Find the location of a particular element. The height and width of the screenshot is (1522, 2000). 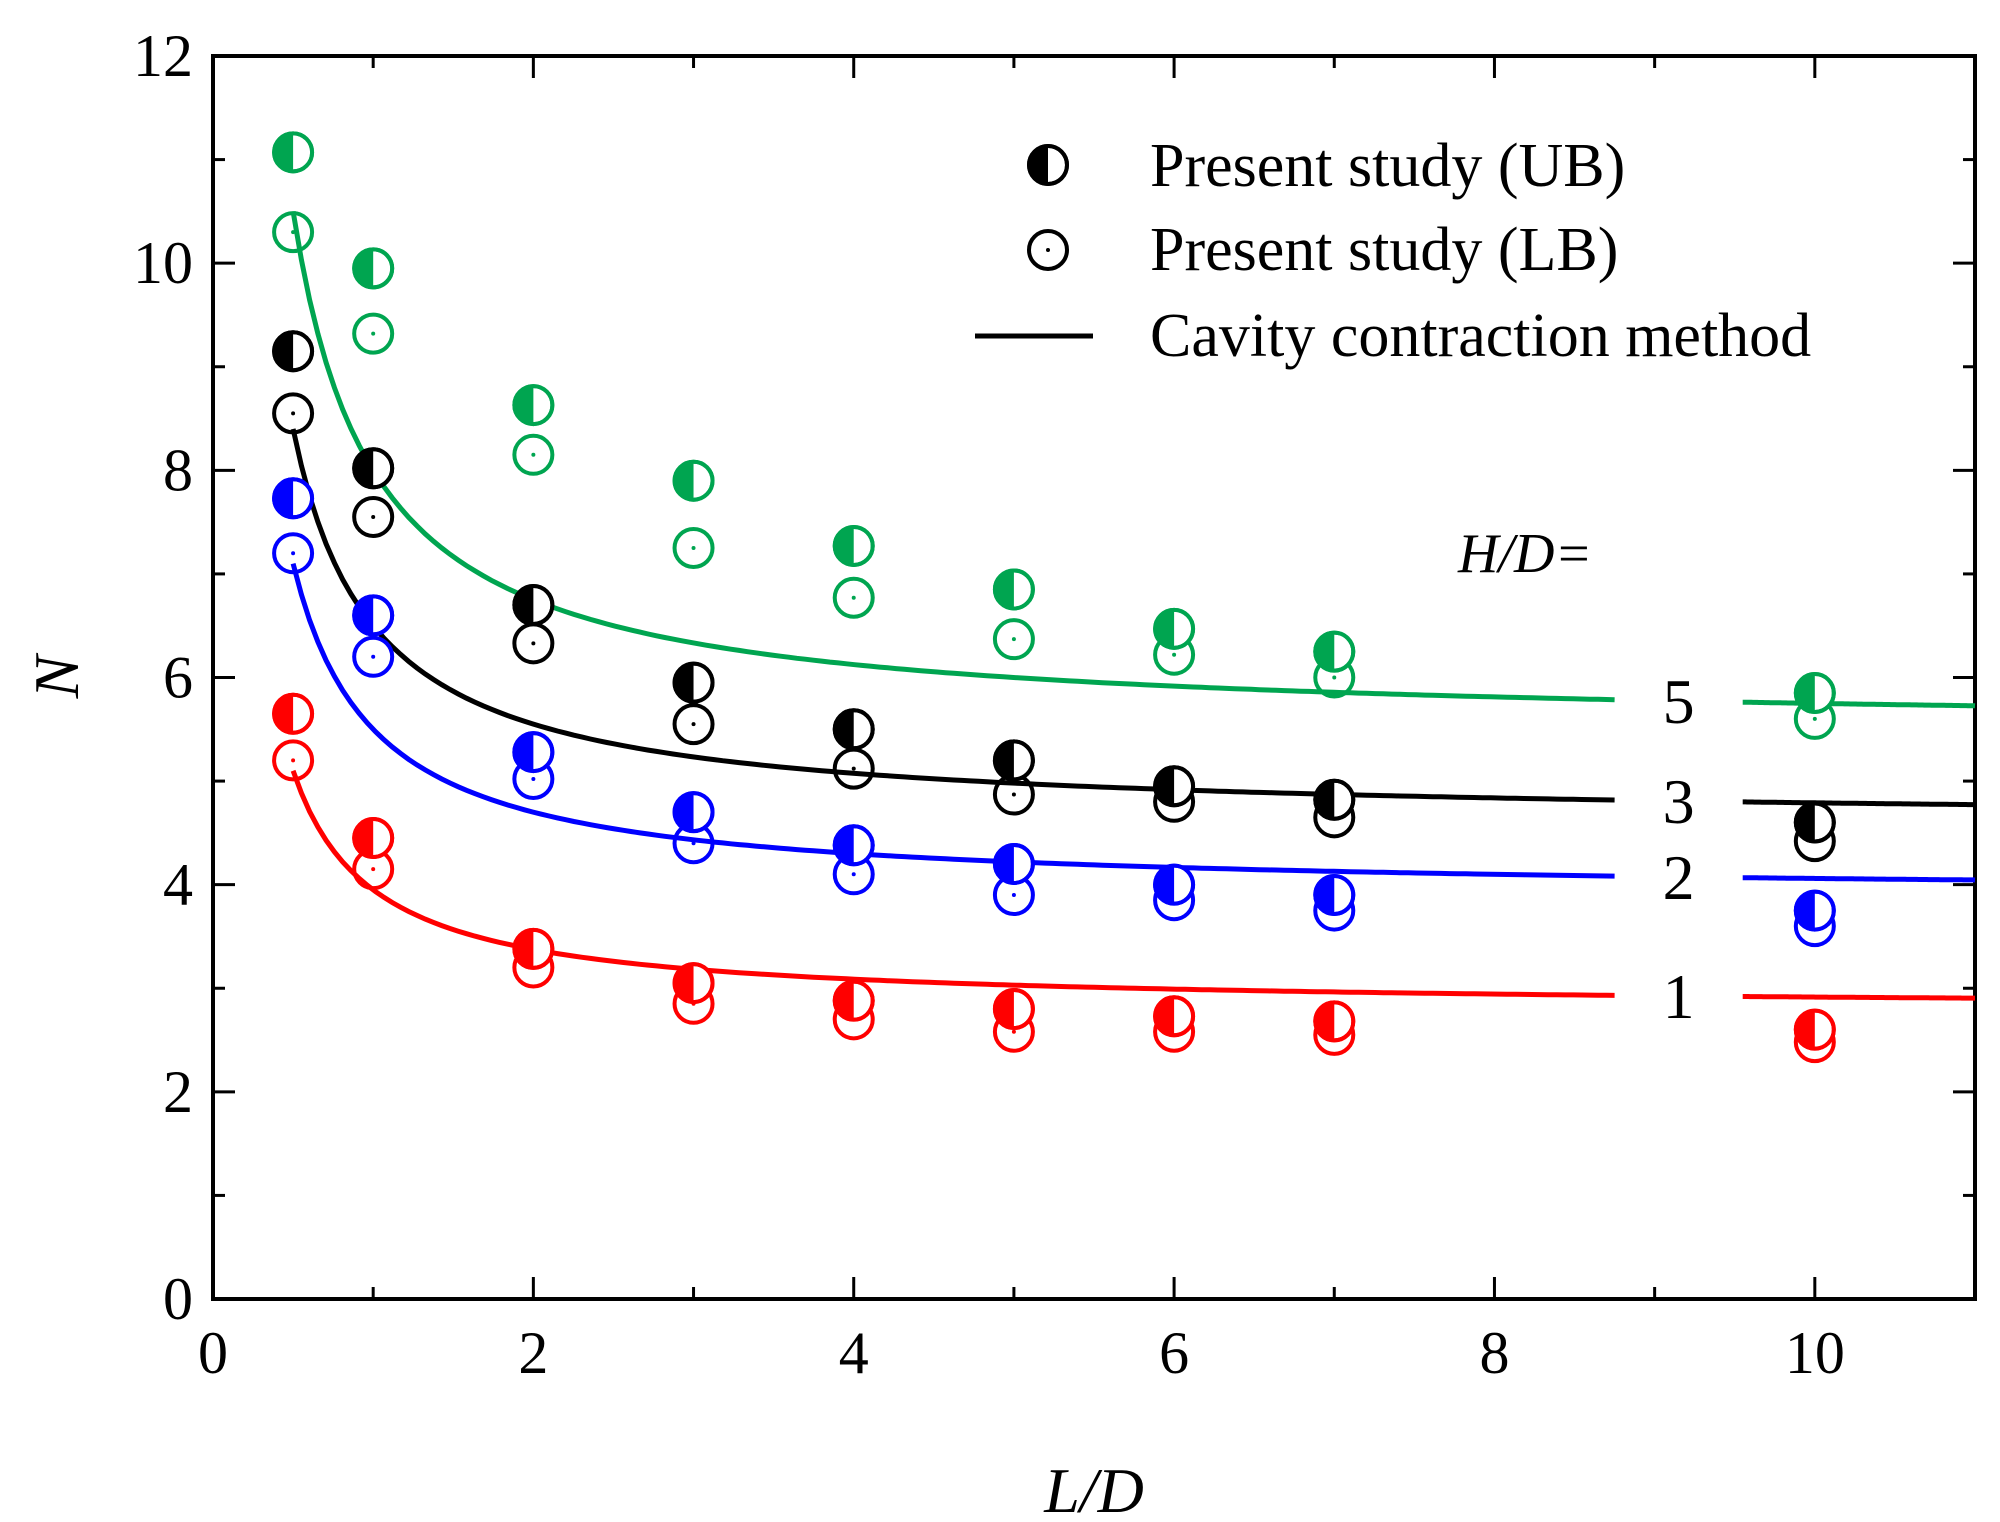

y-tick-label: 12 is located at coordinates (163, 56).